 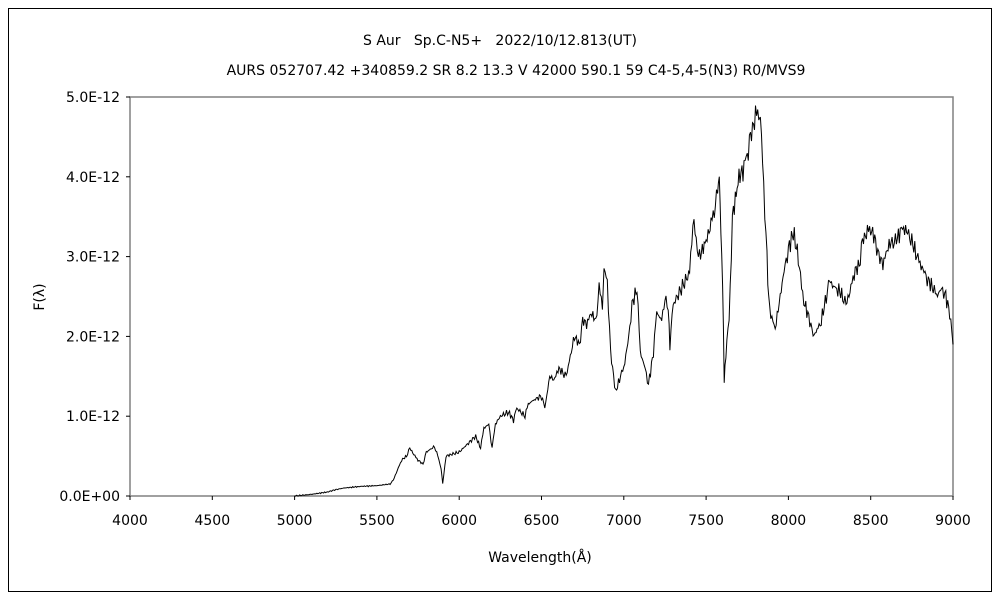 I want to click on y-axis-label: F(λ), so click(x=40, y=296).